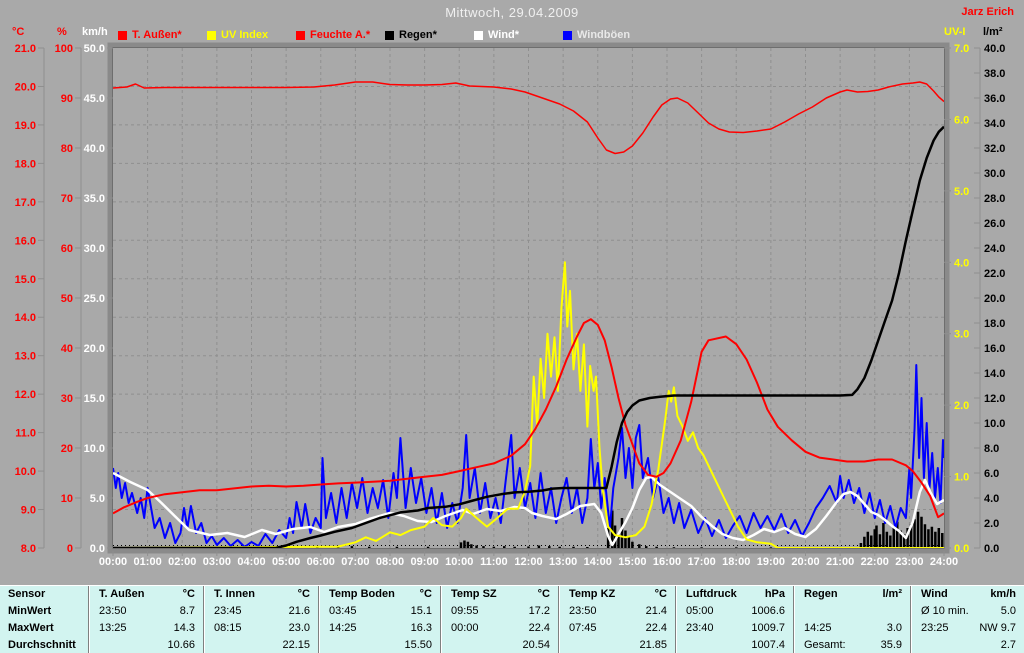 The width and height of the screenshot is (1024, 653). Describe the element at coordinates (771, 562) in the screenshot. I see `x-axis-label: 19:00` at that location.